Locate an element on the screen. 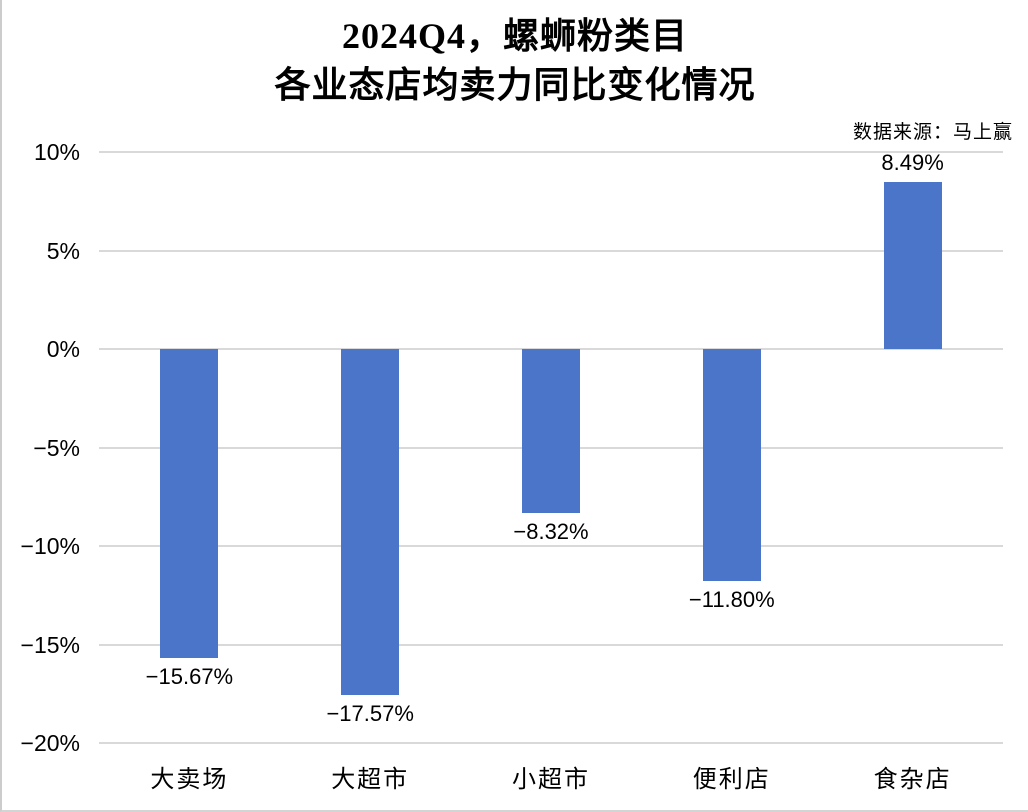 The height and width of the screenshot is (812, 1028). y-axis-tick-label: −5% is located at coordinates (56, 447).